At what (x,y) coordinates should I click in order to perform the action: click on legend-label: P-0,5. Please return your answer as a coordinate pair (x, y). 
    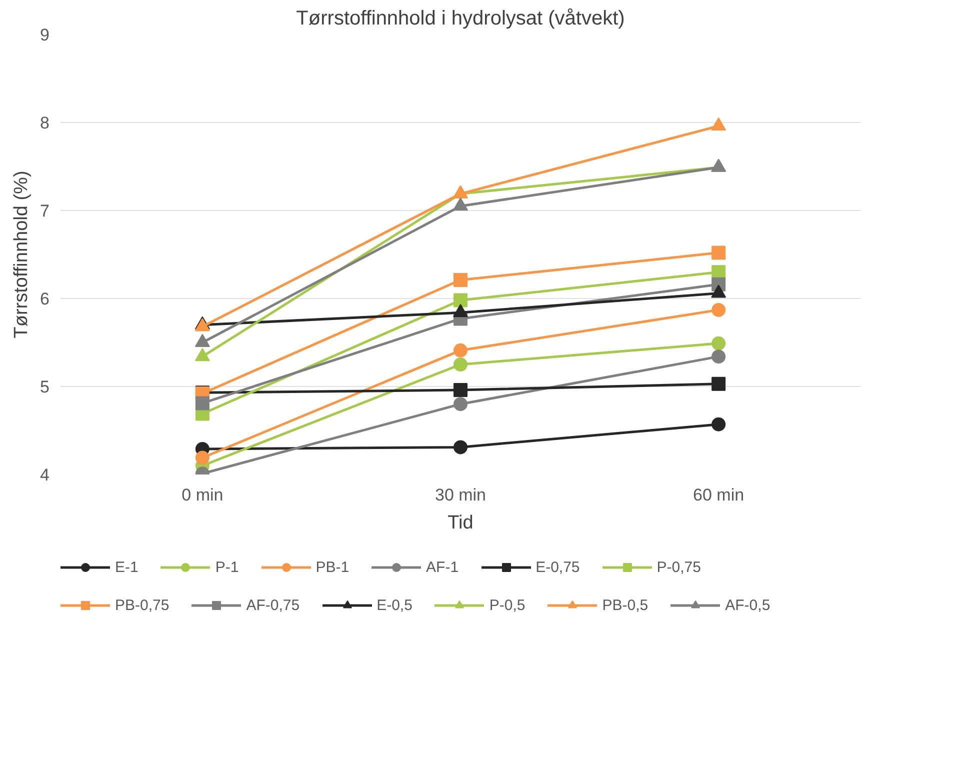
    Looking at the image, I should click on (507, 605).